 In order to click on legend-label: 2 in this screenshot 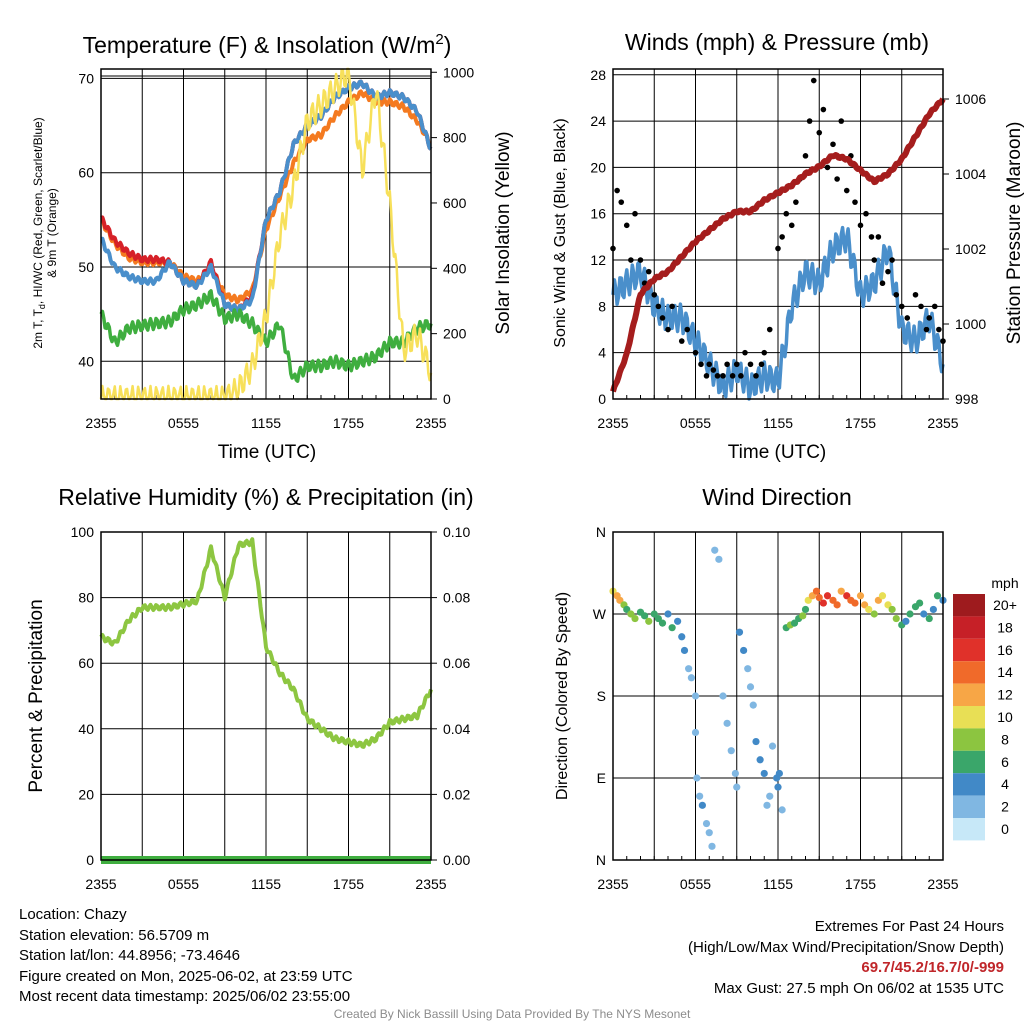, I will do `click(1005, 807)`.